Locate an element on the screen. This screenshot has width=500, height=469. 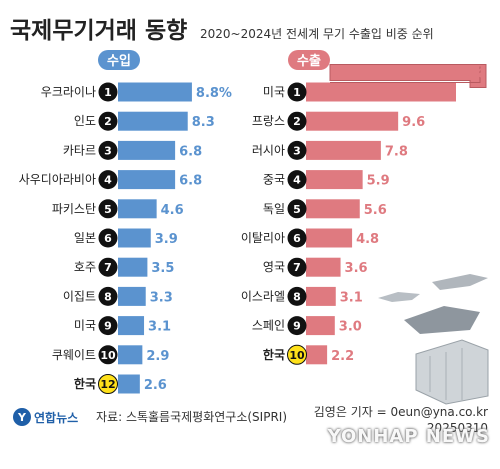
export-bar-break-line is located at coordinates (405, 74).